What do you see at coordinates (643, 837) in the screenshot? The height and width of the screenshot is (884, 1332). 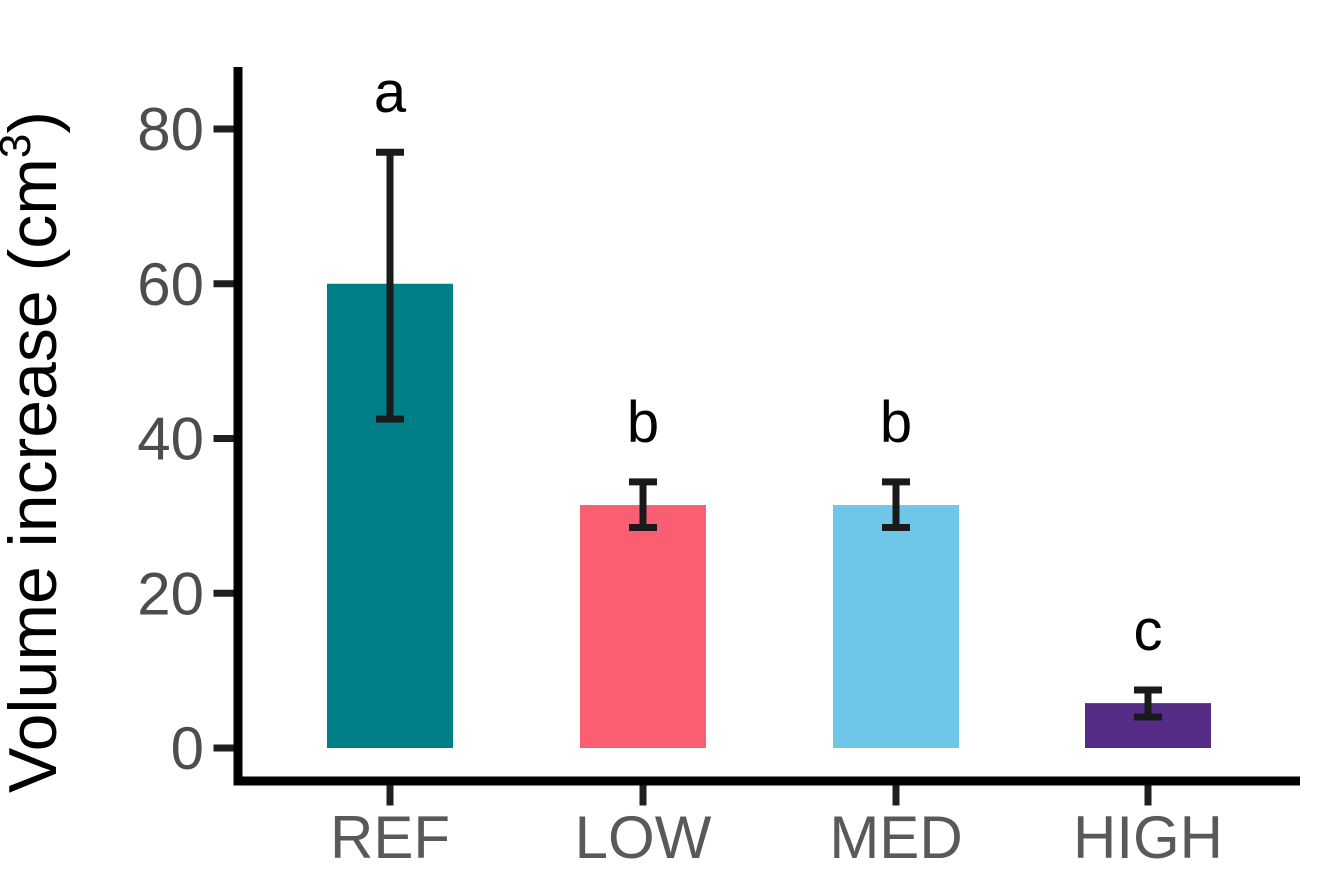 I see `x-tick-label-low: LOW` at bounding box center [643, 837].